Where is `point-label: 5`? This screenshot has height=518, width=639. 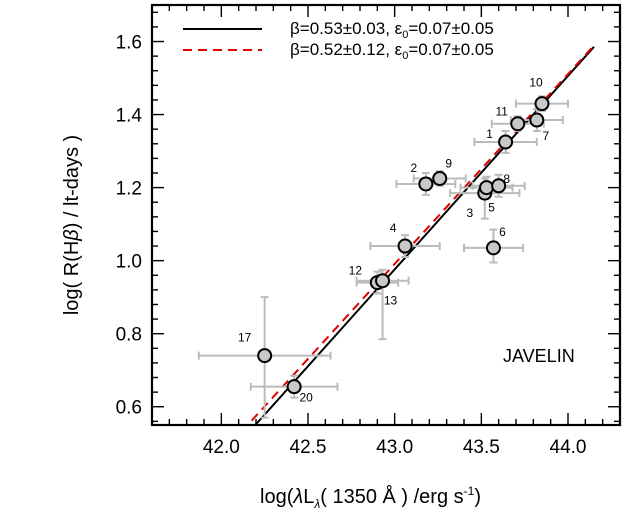
point-label: 5 is located at coordinates (491, 208).